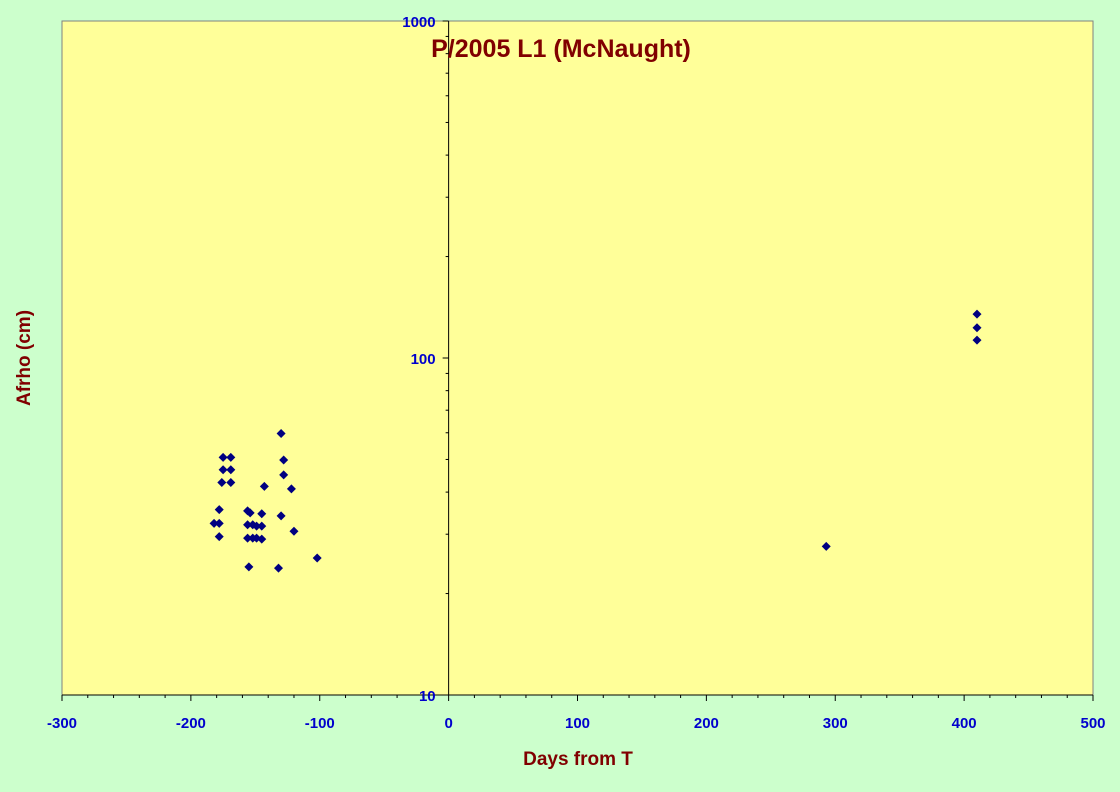 This screenshot has width=1120, height=792. I want to click on x-tick-label: 500, so click(1092, 723).